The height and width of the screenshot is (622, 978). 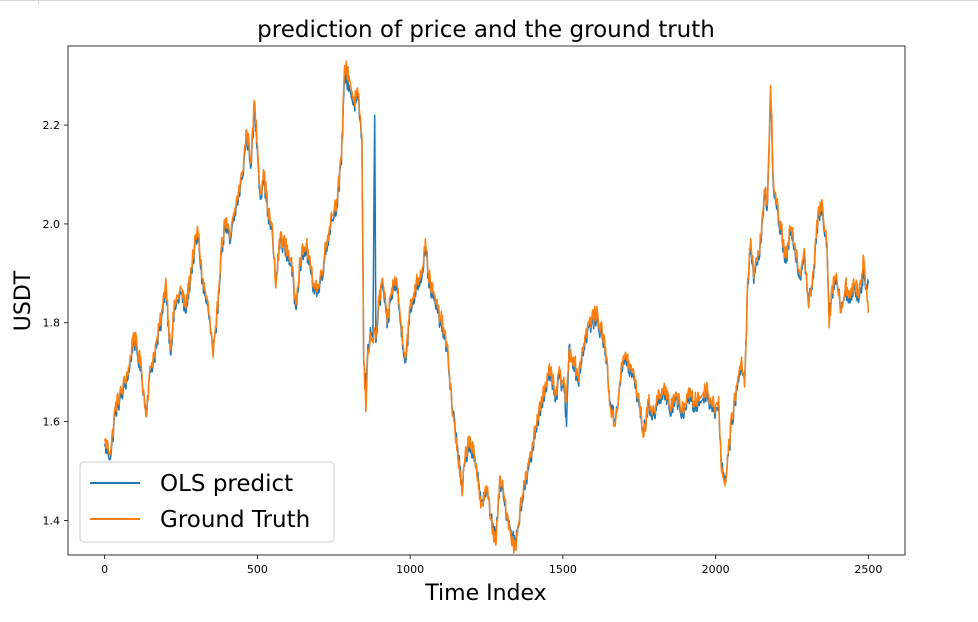 I want to click on x-tick-label: 2500, so click(x=868, y=569).